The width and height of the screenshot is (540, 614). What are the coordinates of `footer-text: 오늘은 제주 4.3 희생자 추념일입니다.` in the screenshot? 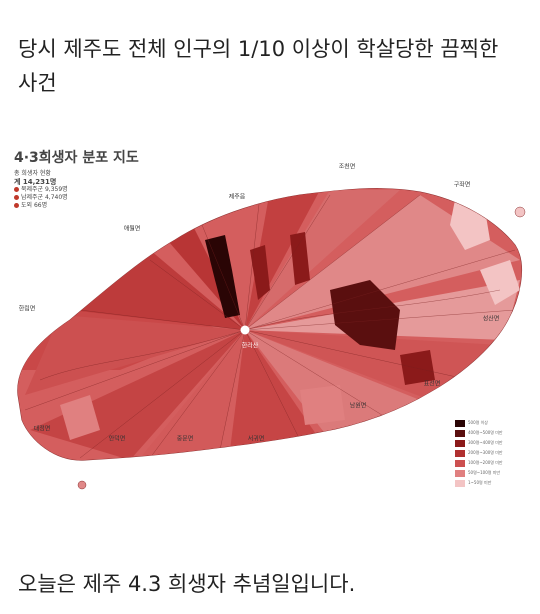 It's located at (187, 584).